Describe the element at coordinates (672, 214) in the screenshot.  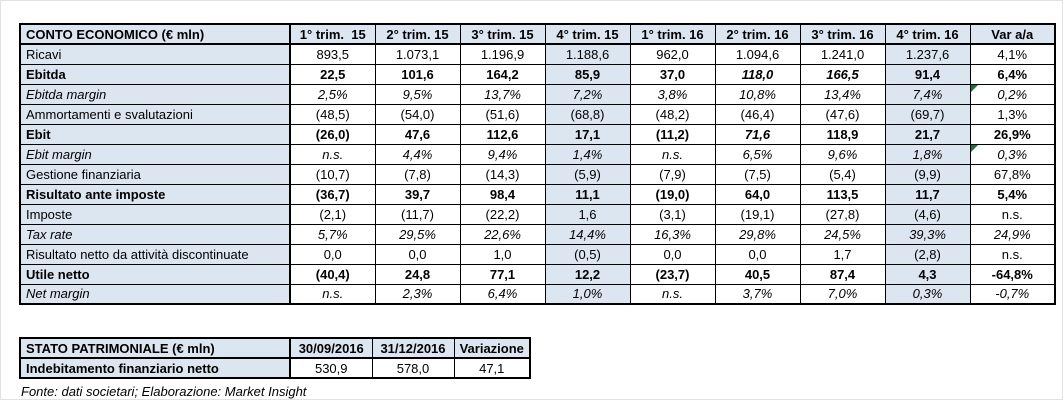
I see `value-cell: (3,1)` at that location.